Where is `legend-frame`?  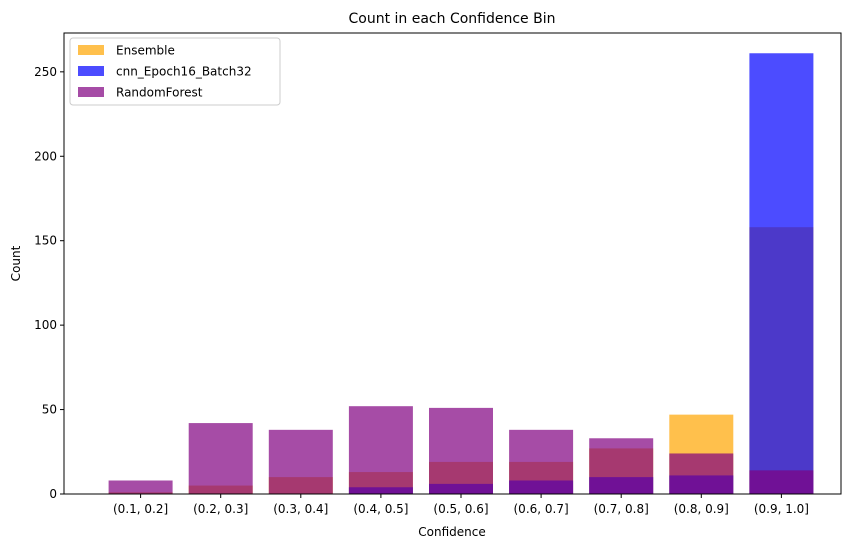
legend-frame is located at coordinates (175, 71).